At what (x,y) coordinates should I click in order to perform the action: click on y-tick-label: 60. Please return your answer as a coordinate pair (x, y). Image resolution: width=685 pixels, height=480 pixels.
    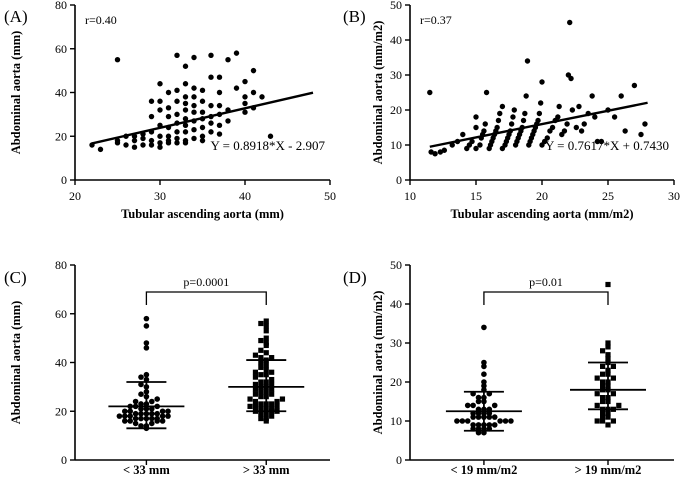
    Looking at the image, I should click on (61, 314).